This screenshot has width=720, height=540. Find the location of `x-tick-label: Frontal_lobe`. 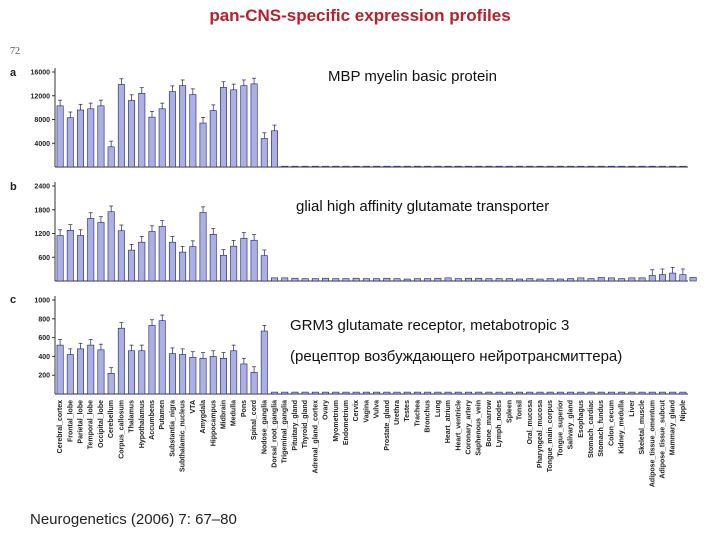

x-tick-label: Frontal_lobe is located at coordinates (70, 421).